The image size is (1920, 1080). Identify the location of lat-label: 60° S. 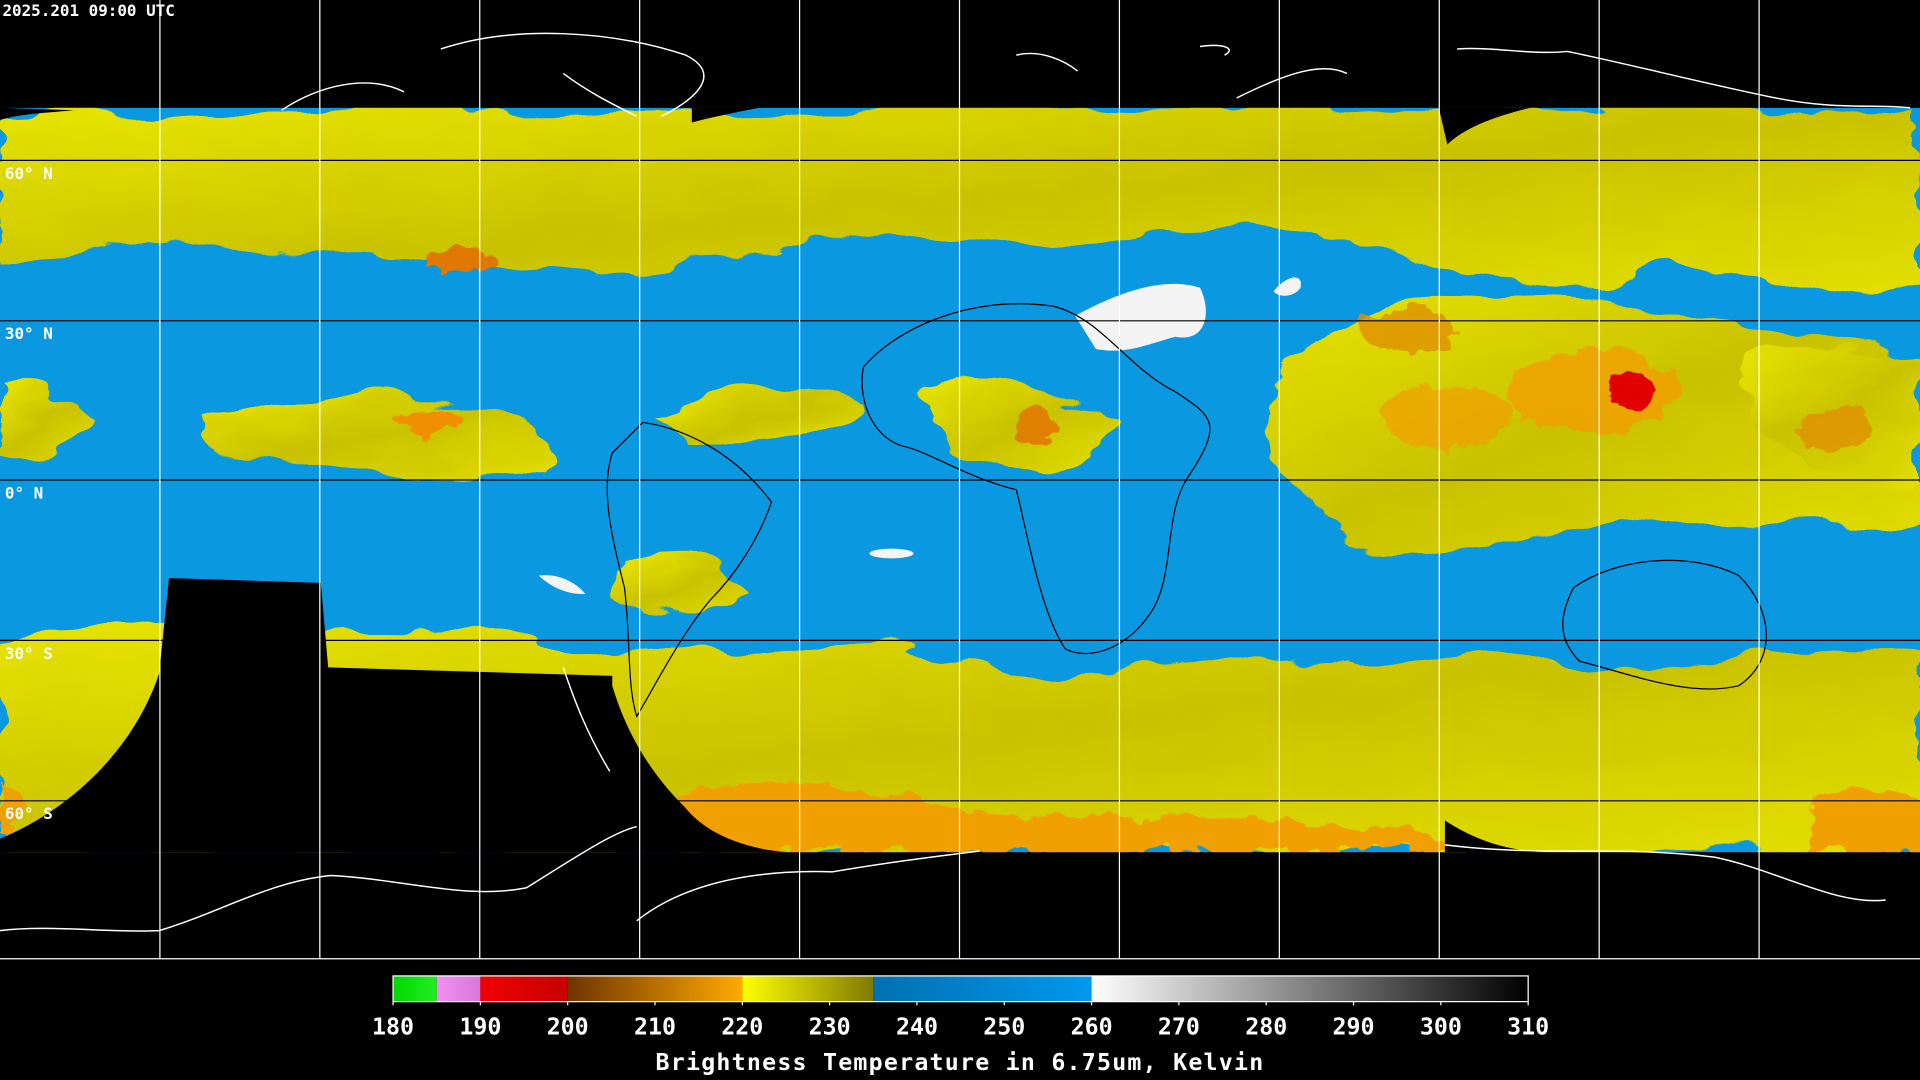
(29, 813).